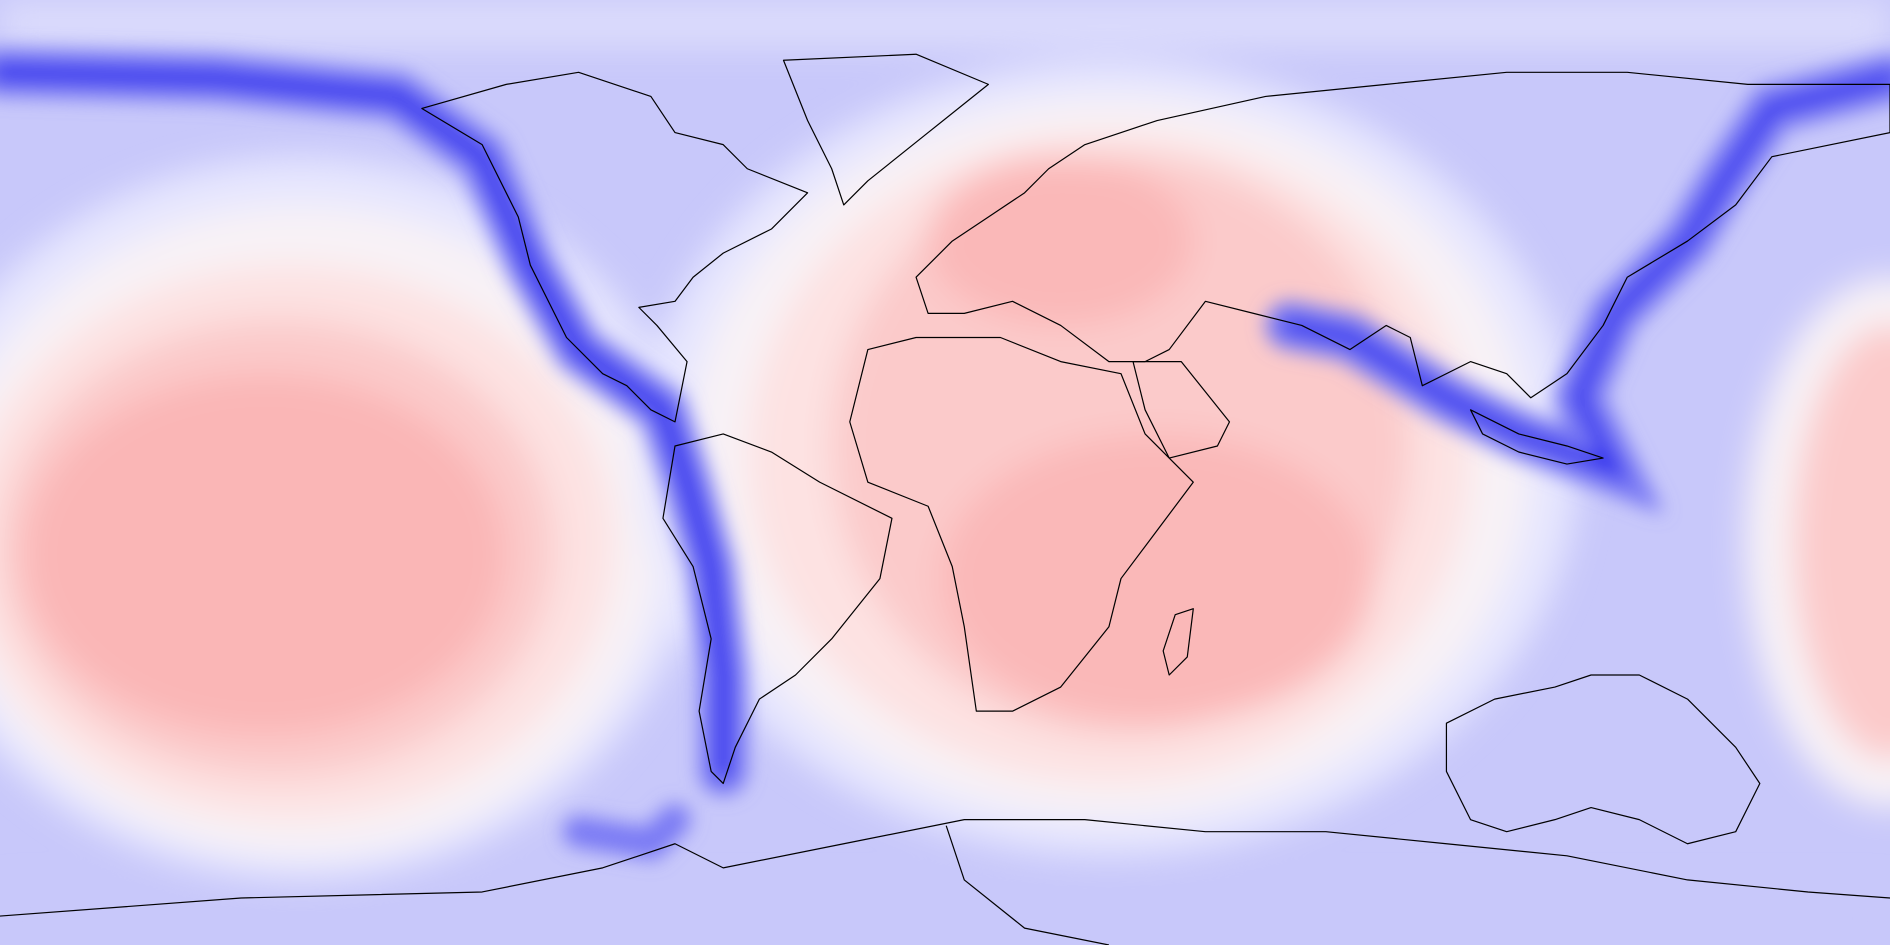 Image resolution: width=1890 pixels, height=945 pixels. I want to click on antarctica, so click(945, 868).